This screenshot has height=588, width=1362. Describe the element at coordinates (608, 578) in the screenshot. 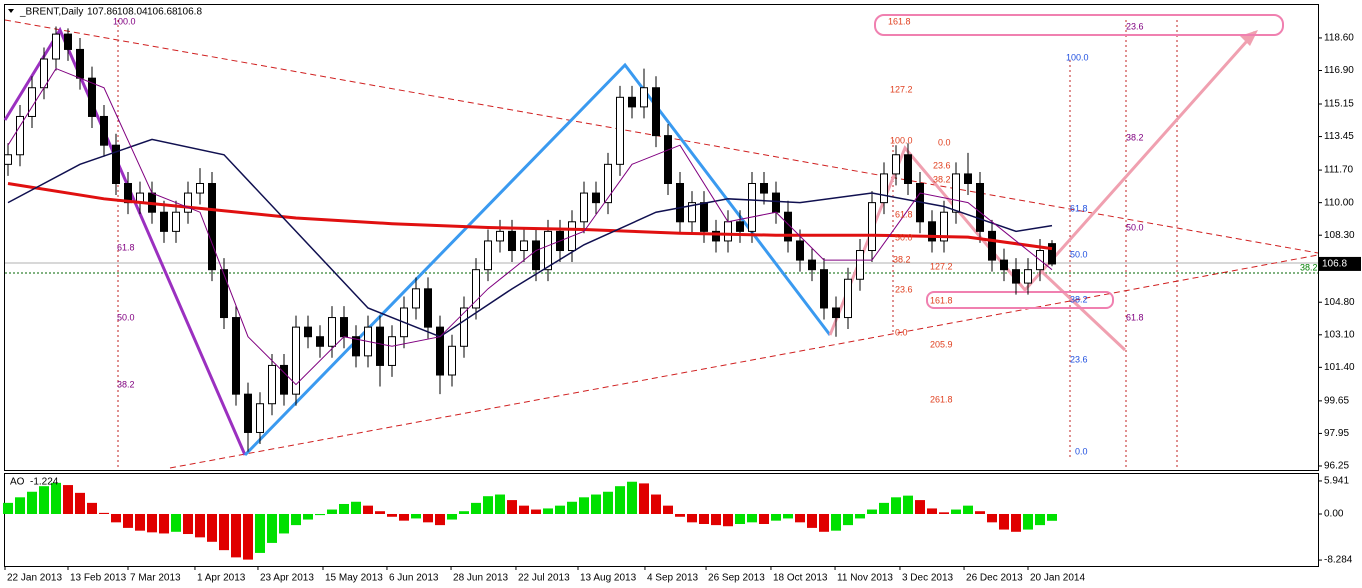

I see `x-tick-label: 13 Aug 2013` at that location.